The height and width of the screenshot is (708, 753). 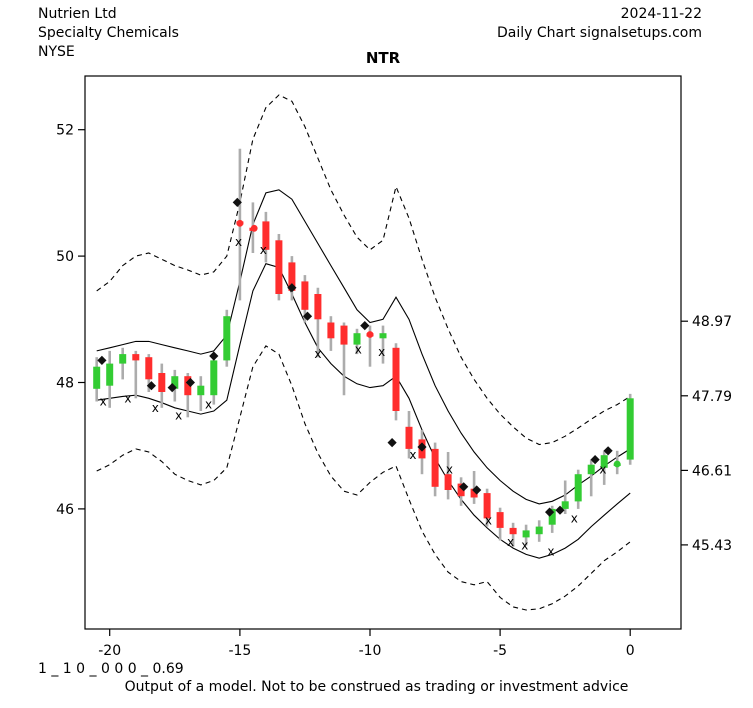 I want to click on chart-date: 2024-11-22, so click(x=661, y=14).